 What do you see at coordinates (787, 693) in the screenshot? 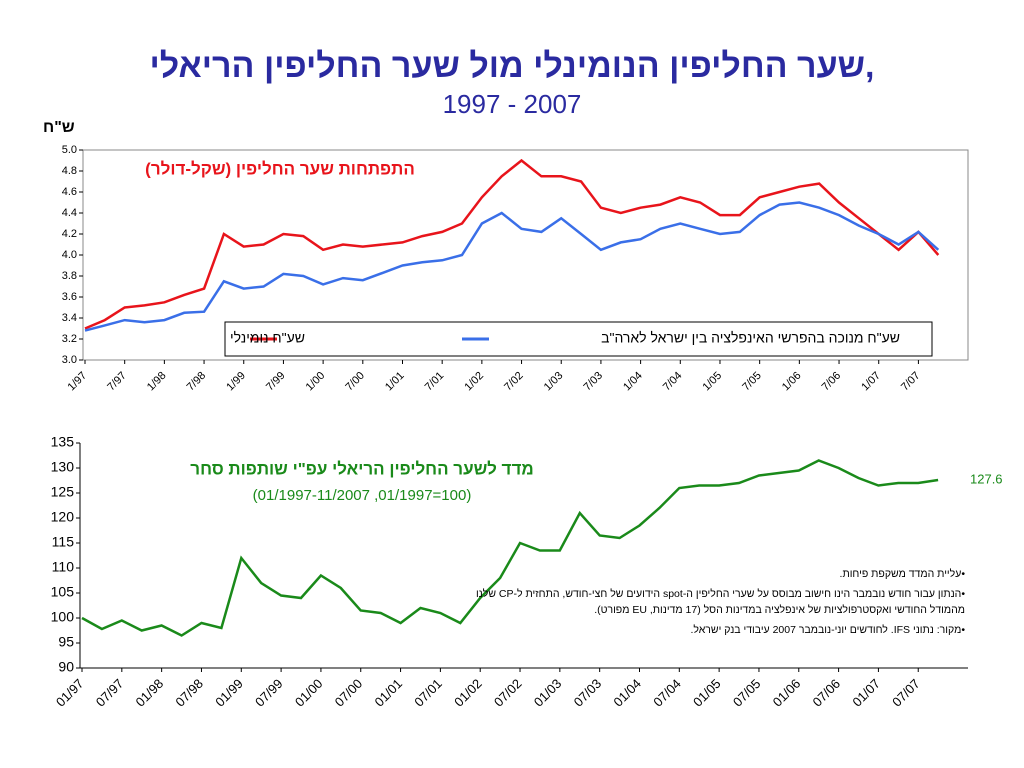
I see `x-tick-label: 01/06` at bounding box center [787, 693].